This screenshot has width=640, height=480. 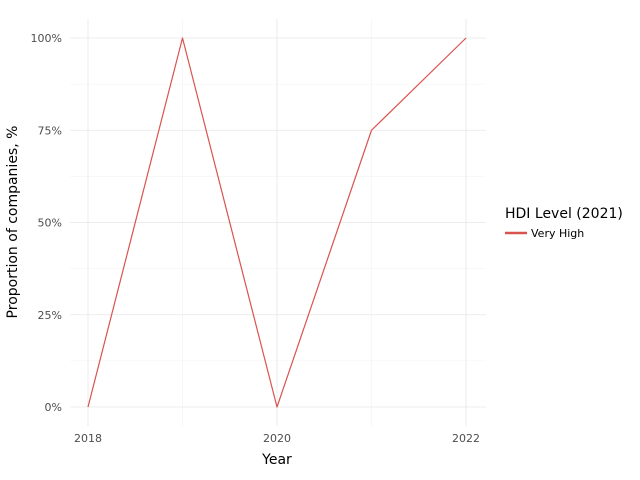 What do you see at coordinates (50, 223) in the screenshot?
I see `y-tick-label: 50%` at bounding box center [50, 223].